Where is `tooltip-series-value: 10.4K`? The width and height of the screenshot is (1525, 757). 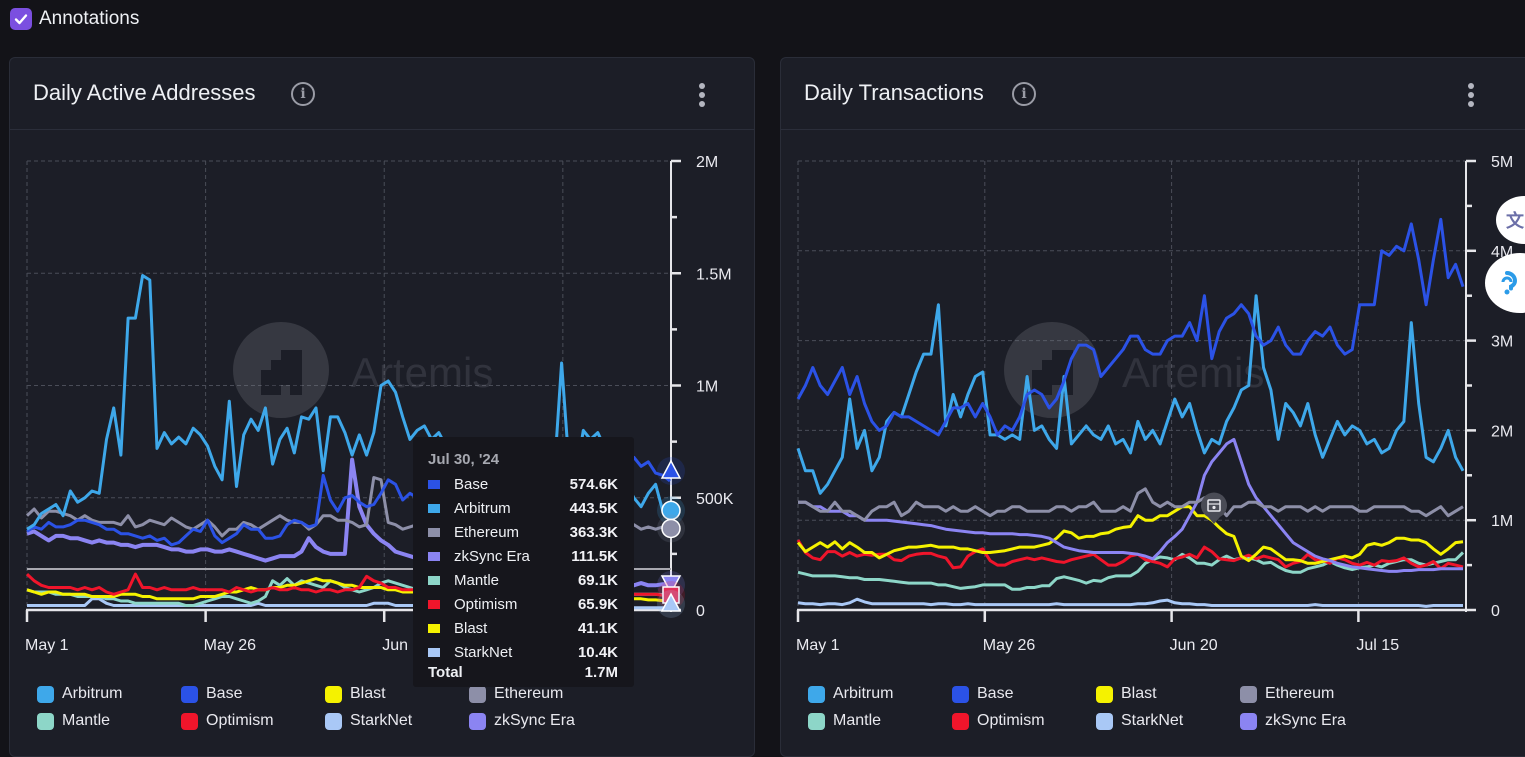
tooltip-series-value: 10.4K is located at coordinates (597, 652).